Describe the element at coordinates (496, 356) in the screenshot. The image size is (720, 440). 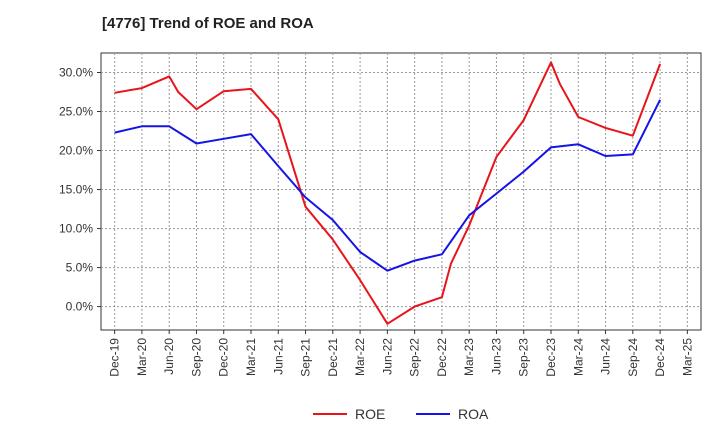
I see `x-tick-label: Jun-23` at that location.